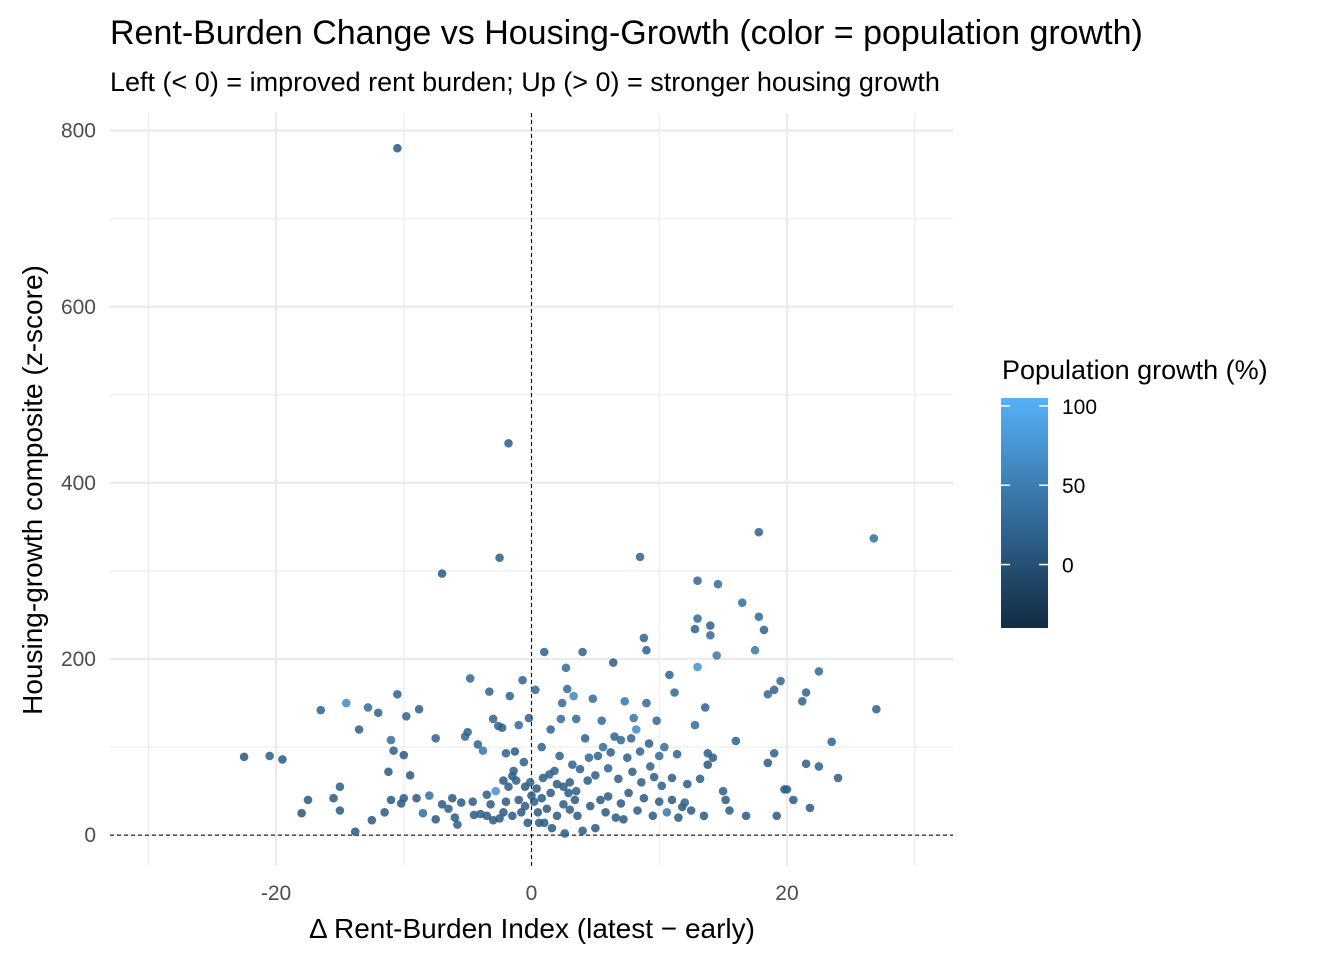  I want to click on x-axis-title: Δ Rent-Burden Index (latest − early), so click(532, 928).